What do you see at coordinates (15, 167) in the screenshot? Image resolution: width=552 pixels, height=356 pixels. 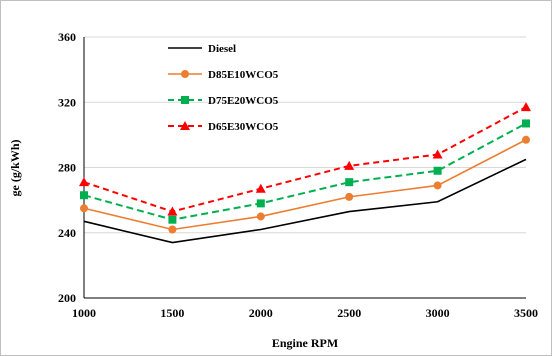 I see `y-axis-title: ge (g/kWh)` at bounding box center [15, 167].